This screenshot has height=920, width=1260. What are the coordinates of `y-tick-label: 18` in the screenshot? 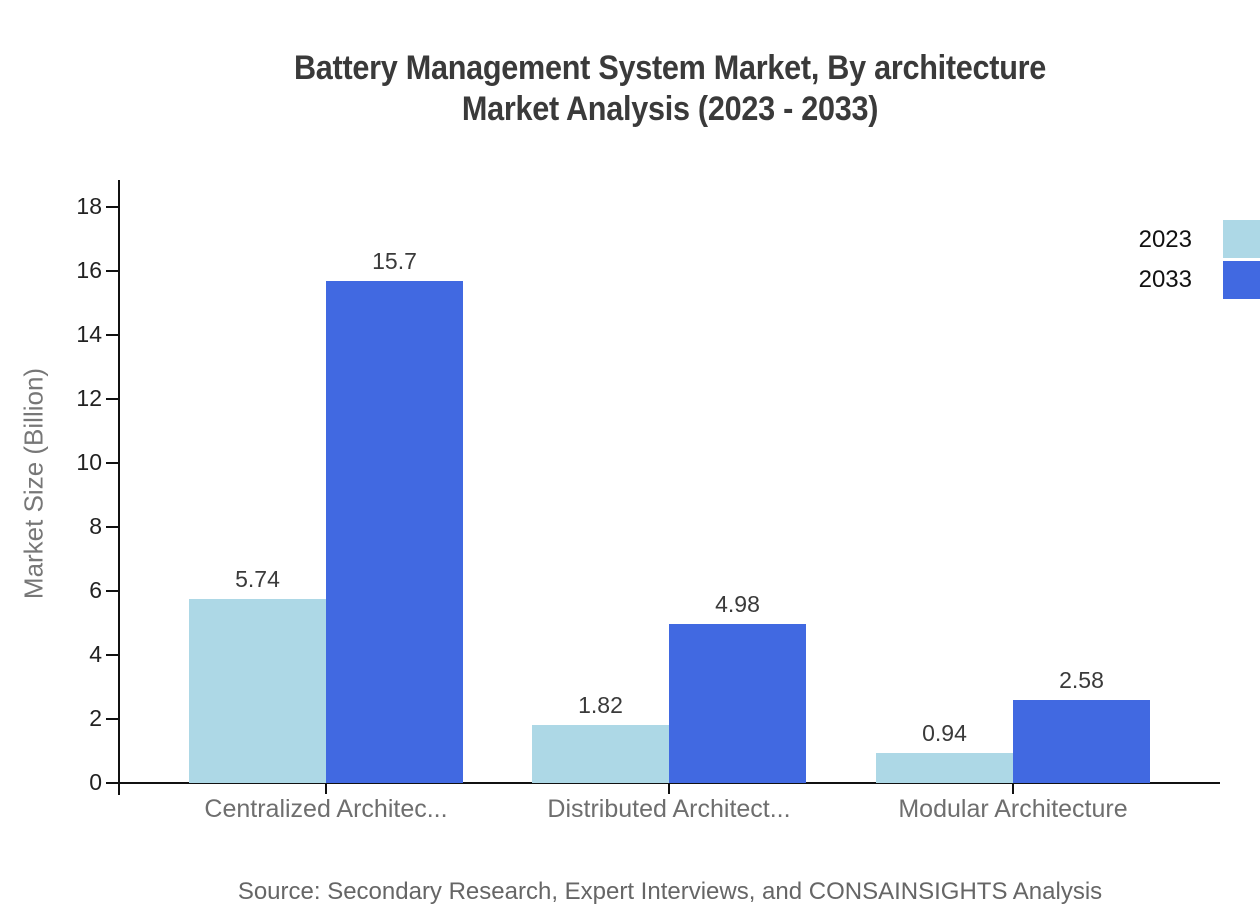 It's located at (89, 206).